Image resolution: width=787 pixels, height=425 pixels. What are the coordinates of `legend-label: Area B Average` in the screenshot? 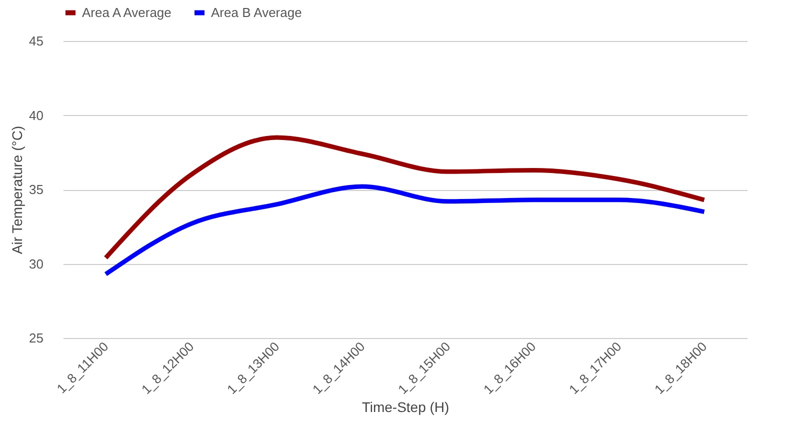 It's located at (256, 12).